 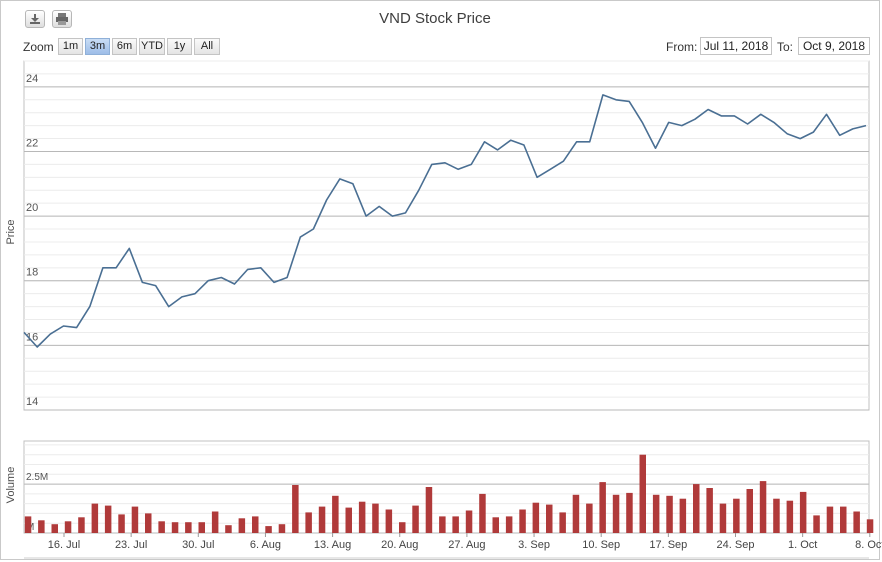 I want to click on x-tick-label: 13. Aug, so click(x=332, y=545).